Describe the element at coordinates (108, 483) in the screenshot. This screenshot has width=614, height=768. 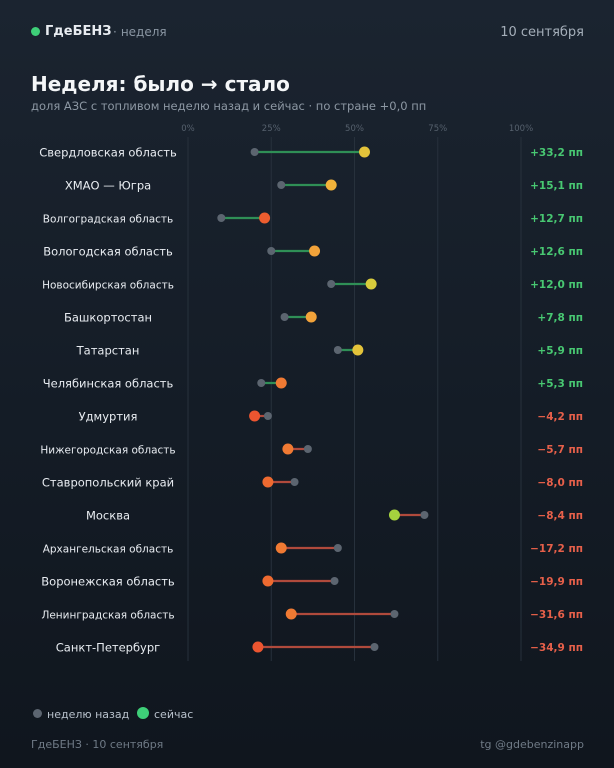
I see `region-label: Ставропольский край` at that location.